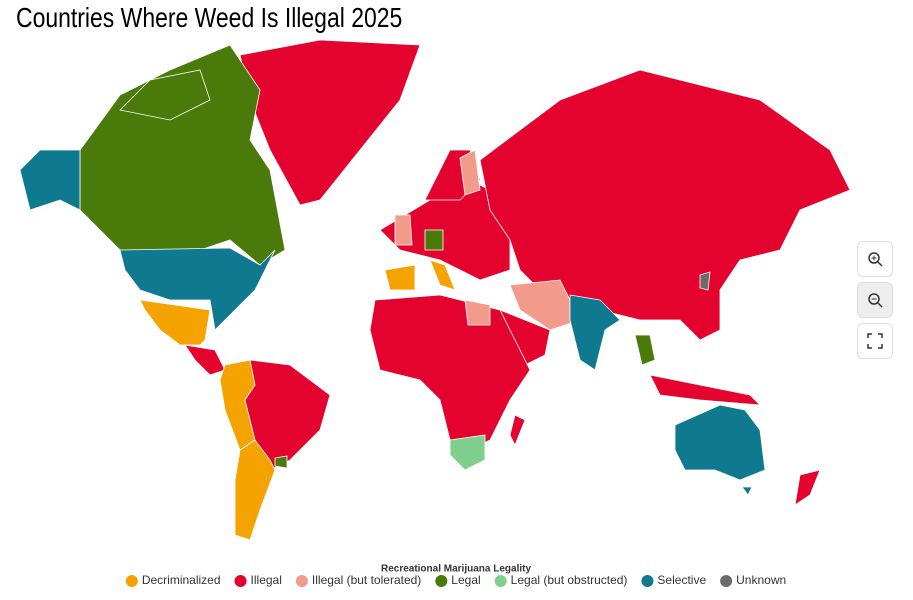 The height and width of the screenshot is (600, 913). What do you see at coordinates (456, 569) in the screenshot?
I see `legend-title: Recreational Marijuana Legality` at bounding box center [456, 569].